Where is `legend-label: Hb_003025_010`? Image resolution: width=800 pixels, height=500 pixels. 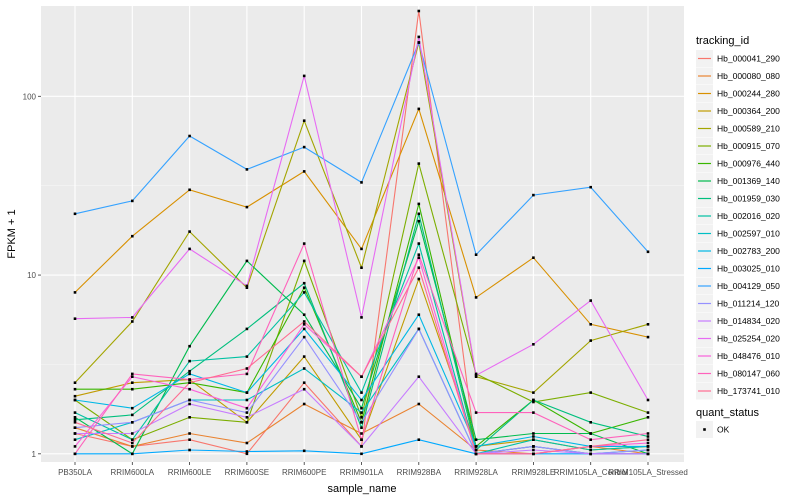 legend-label: Hb_003025_010 is located at coordinates (748, 269).